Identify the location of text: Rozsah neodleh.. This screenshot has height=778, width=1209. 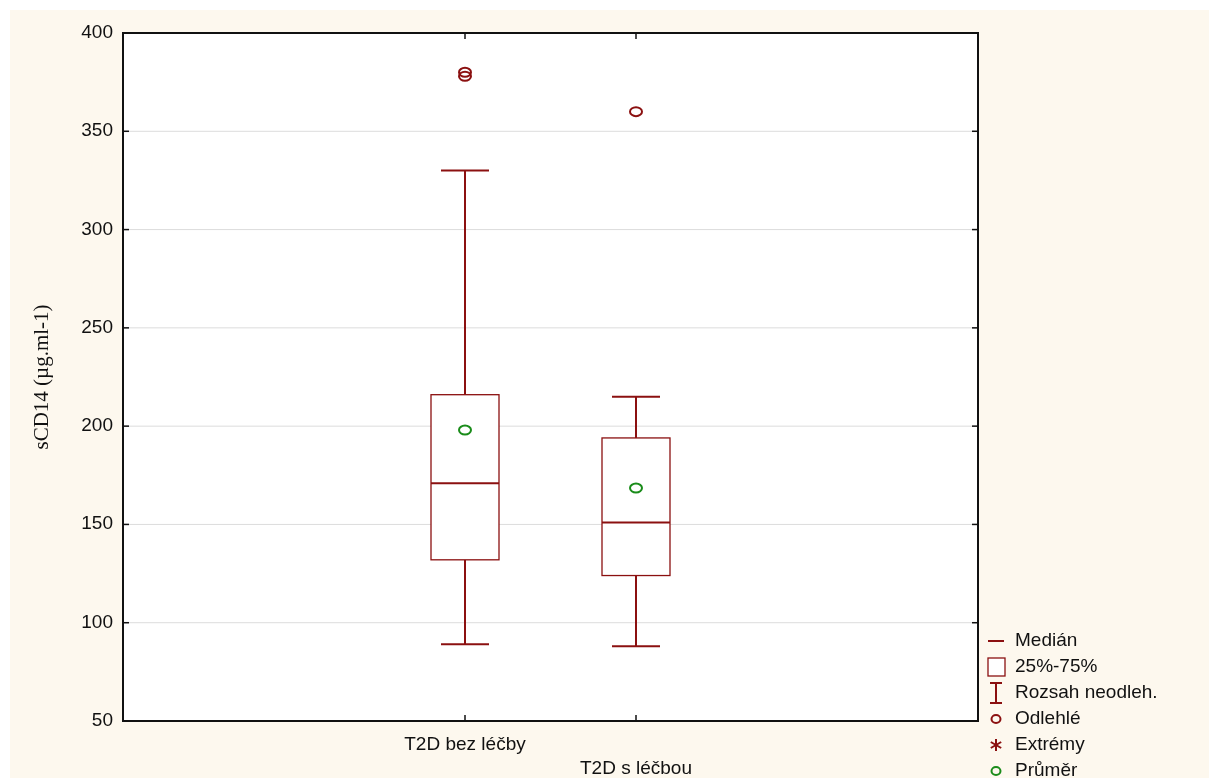
(1086, 692).